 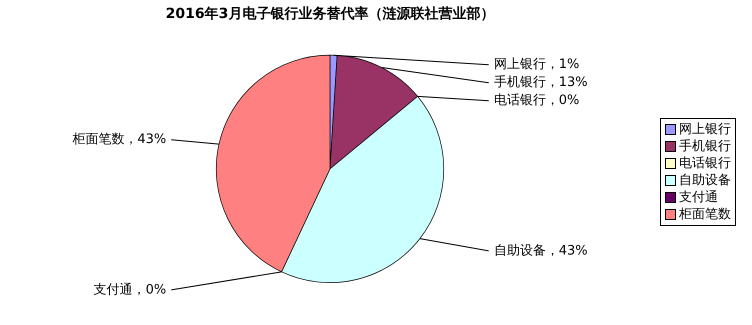 What do you see at coordinates (330, 13) in the screenshot?
I see `chart-title: 2016年3月电子银行业务替代率（涟源联社营业部）` at bounding box center [330, 13].